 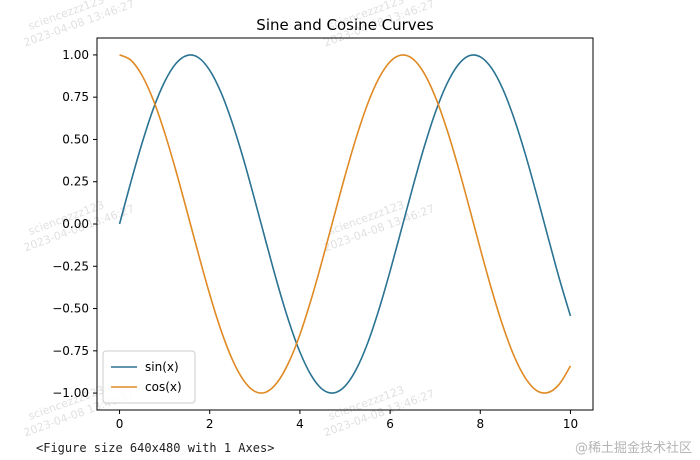 What do you see at coordinates (390, 424) in the screenshot?
I see `x-tick-label: 6` at bounding box center [390, 424].